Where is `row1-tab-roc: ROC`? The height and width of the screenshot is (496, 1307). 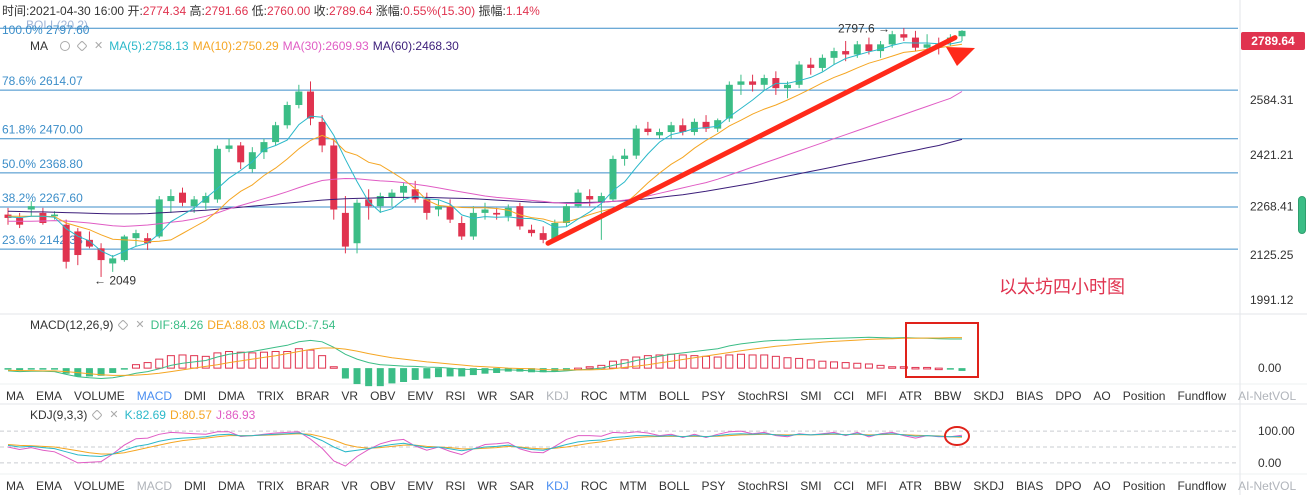
row1-tab-roc: ROC is located at coordinates (594, 396).